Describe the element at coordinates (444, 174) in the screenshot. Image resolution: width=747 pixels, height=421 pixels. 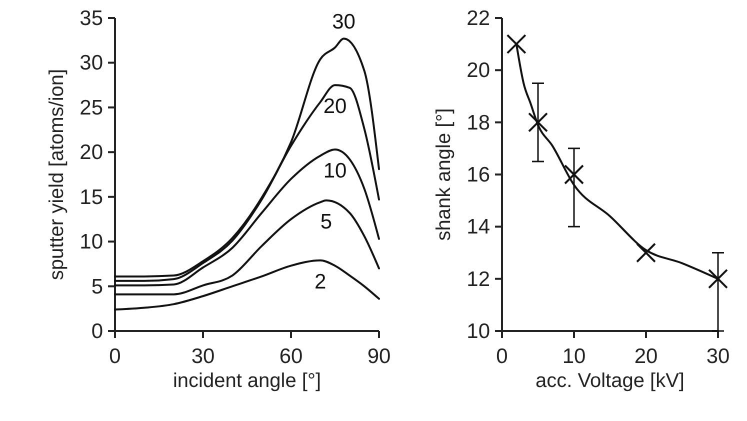
I see `y-axis-title: shank angle [°]` at that location.